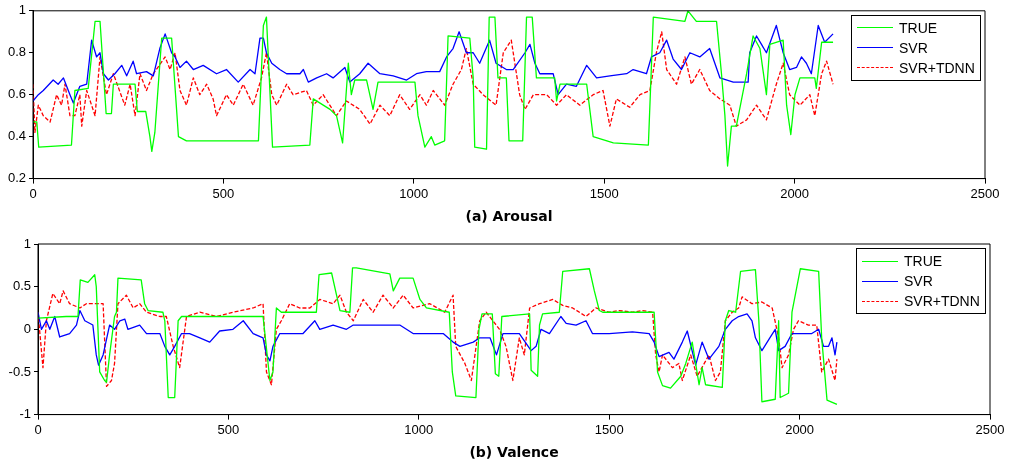 The image size is (1011, 466). Describe the element at coordinates (19, 371) in the screenshot. I see `y-tick-label: -0.5` at that location.